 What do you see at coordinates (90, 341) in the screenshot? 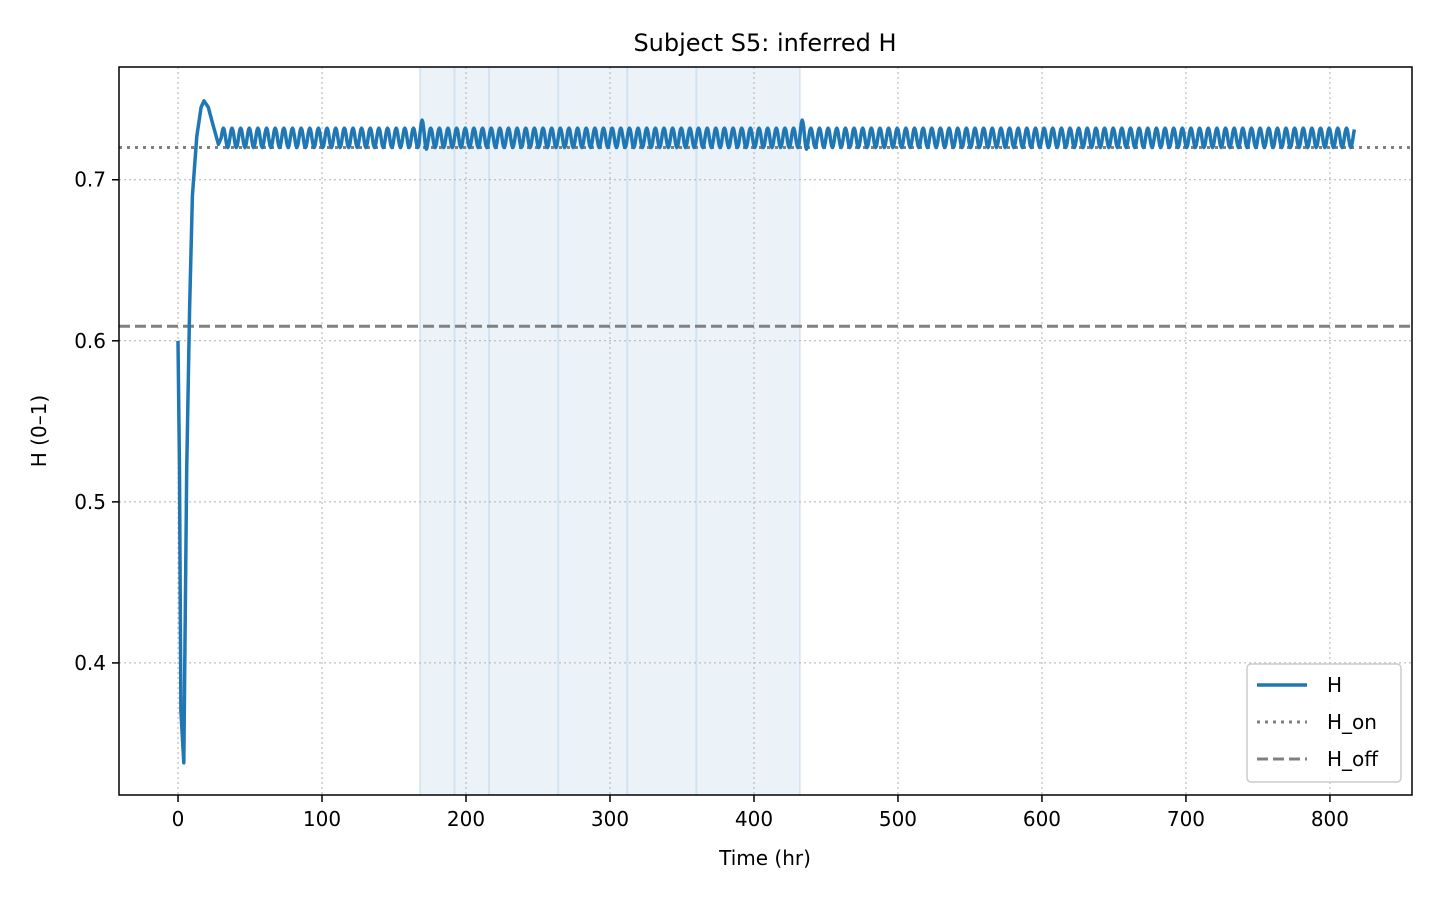
I see `y-tick-label: 0.6` at bounding box center [90, 341].